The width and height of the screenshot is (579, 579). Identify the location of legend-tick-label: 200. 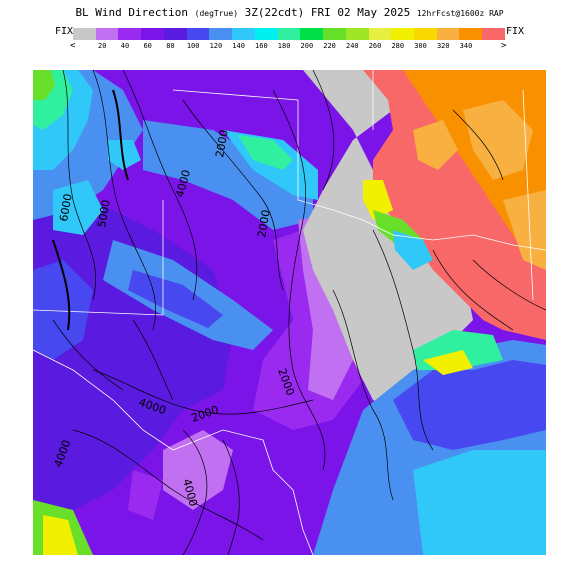
(307, 46).